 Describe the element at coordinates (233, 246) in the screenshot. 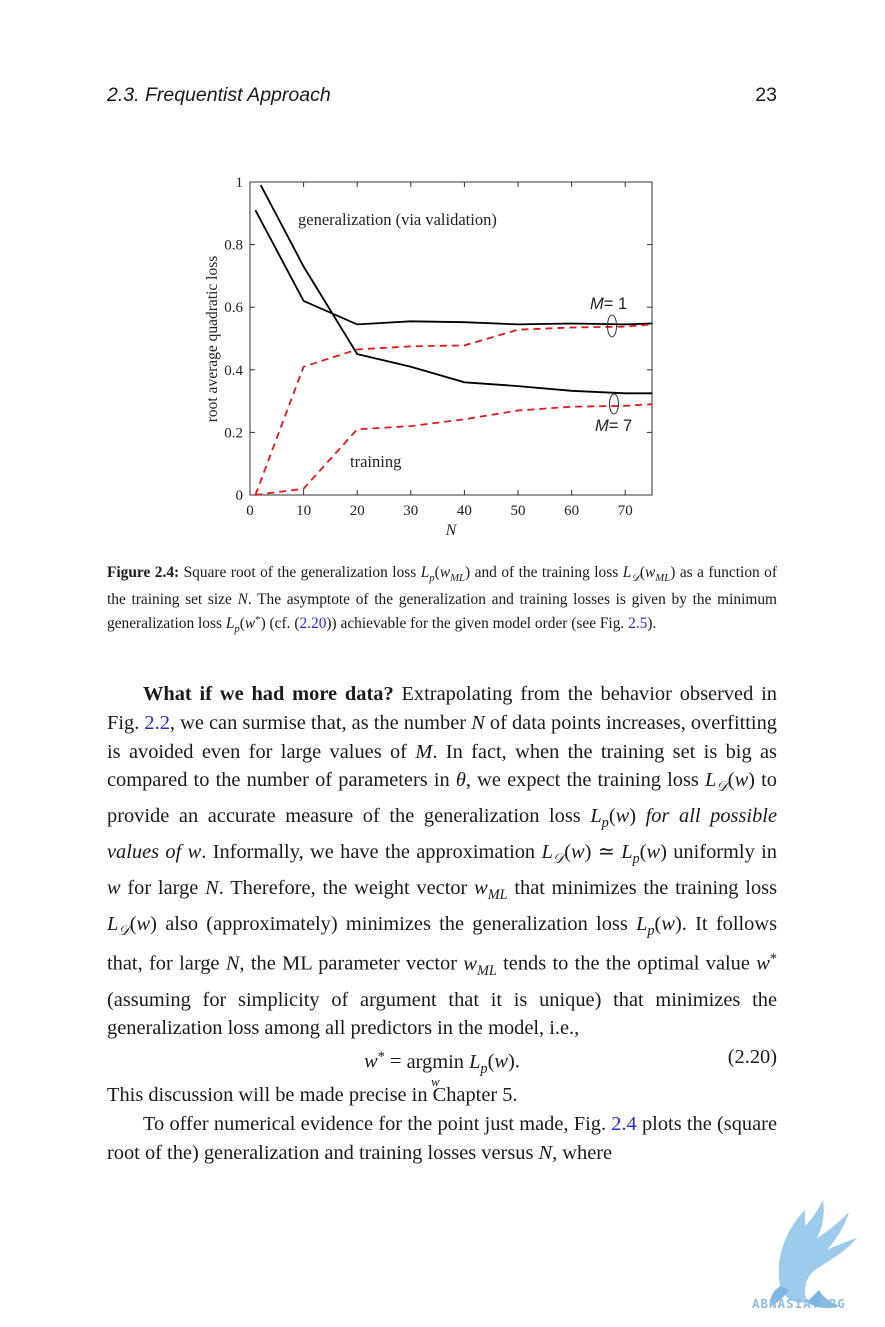

I see `y-tick-label: 0.8` at that location.